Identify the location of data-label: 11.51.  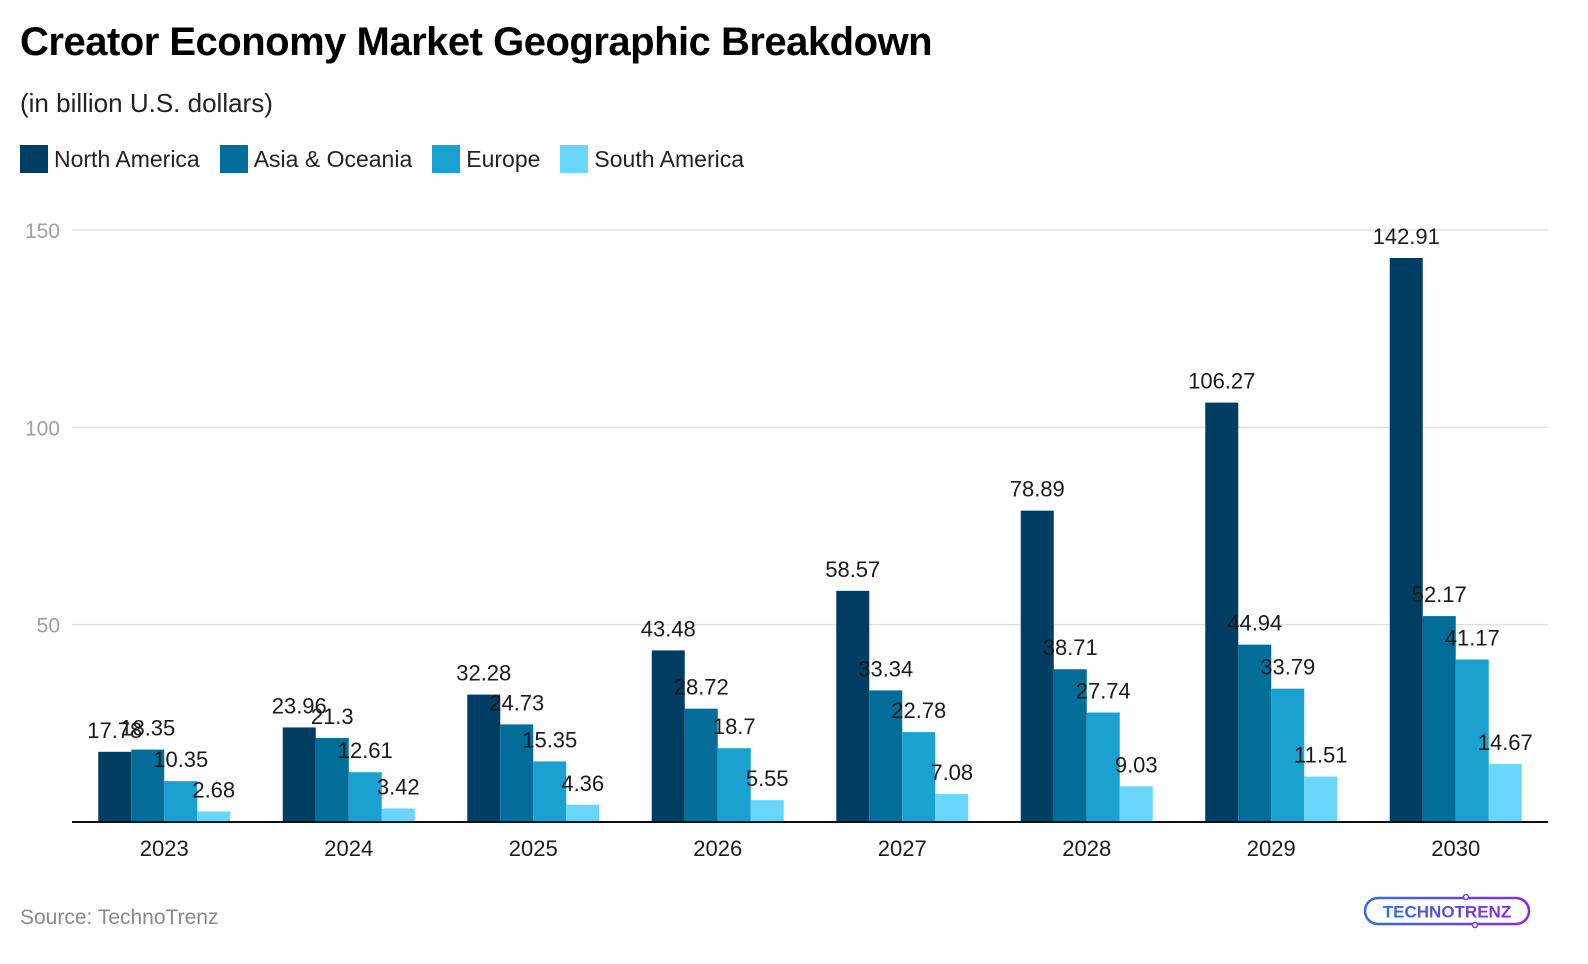
(1320, 755).